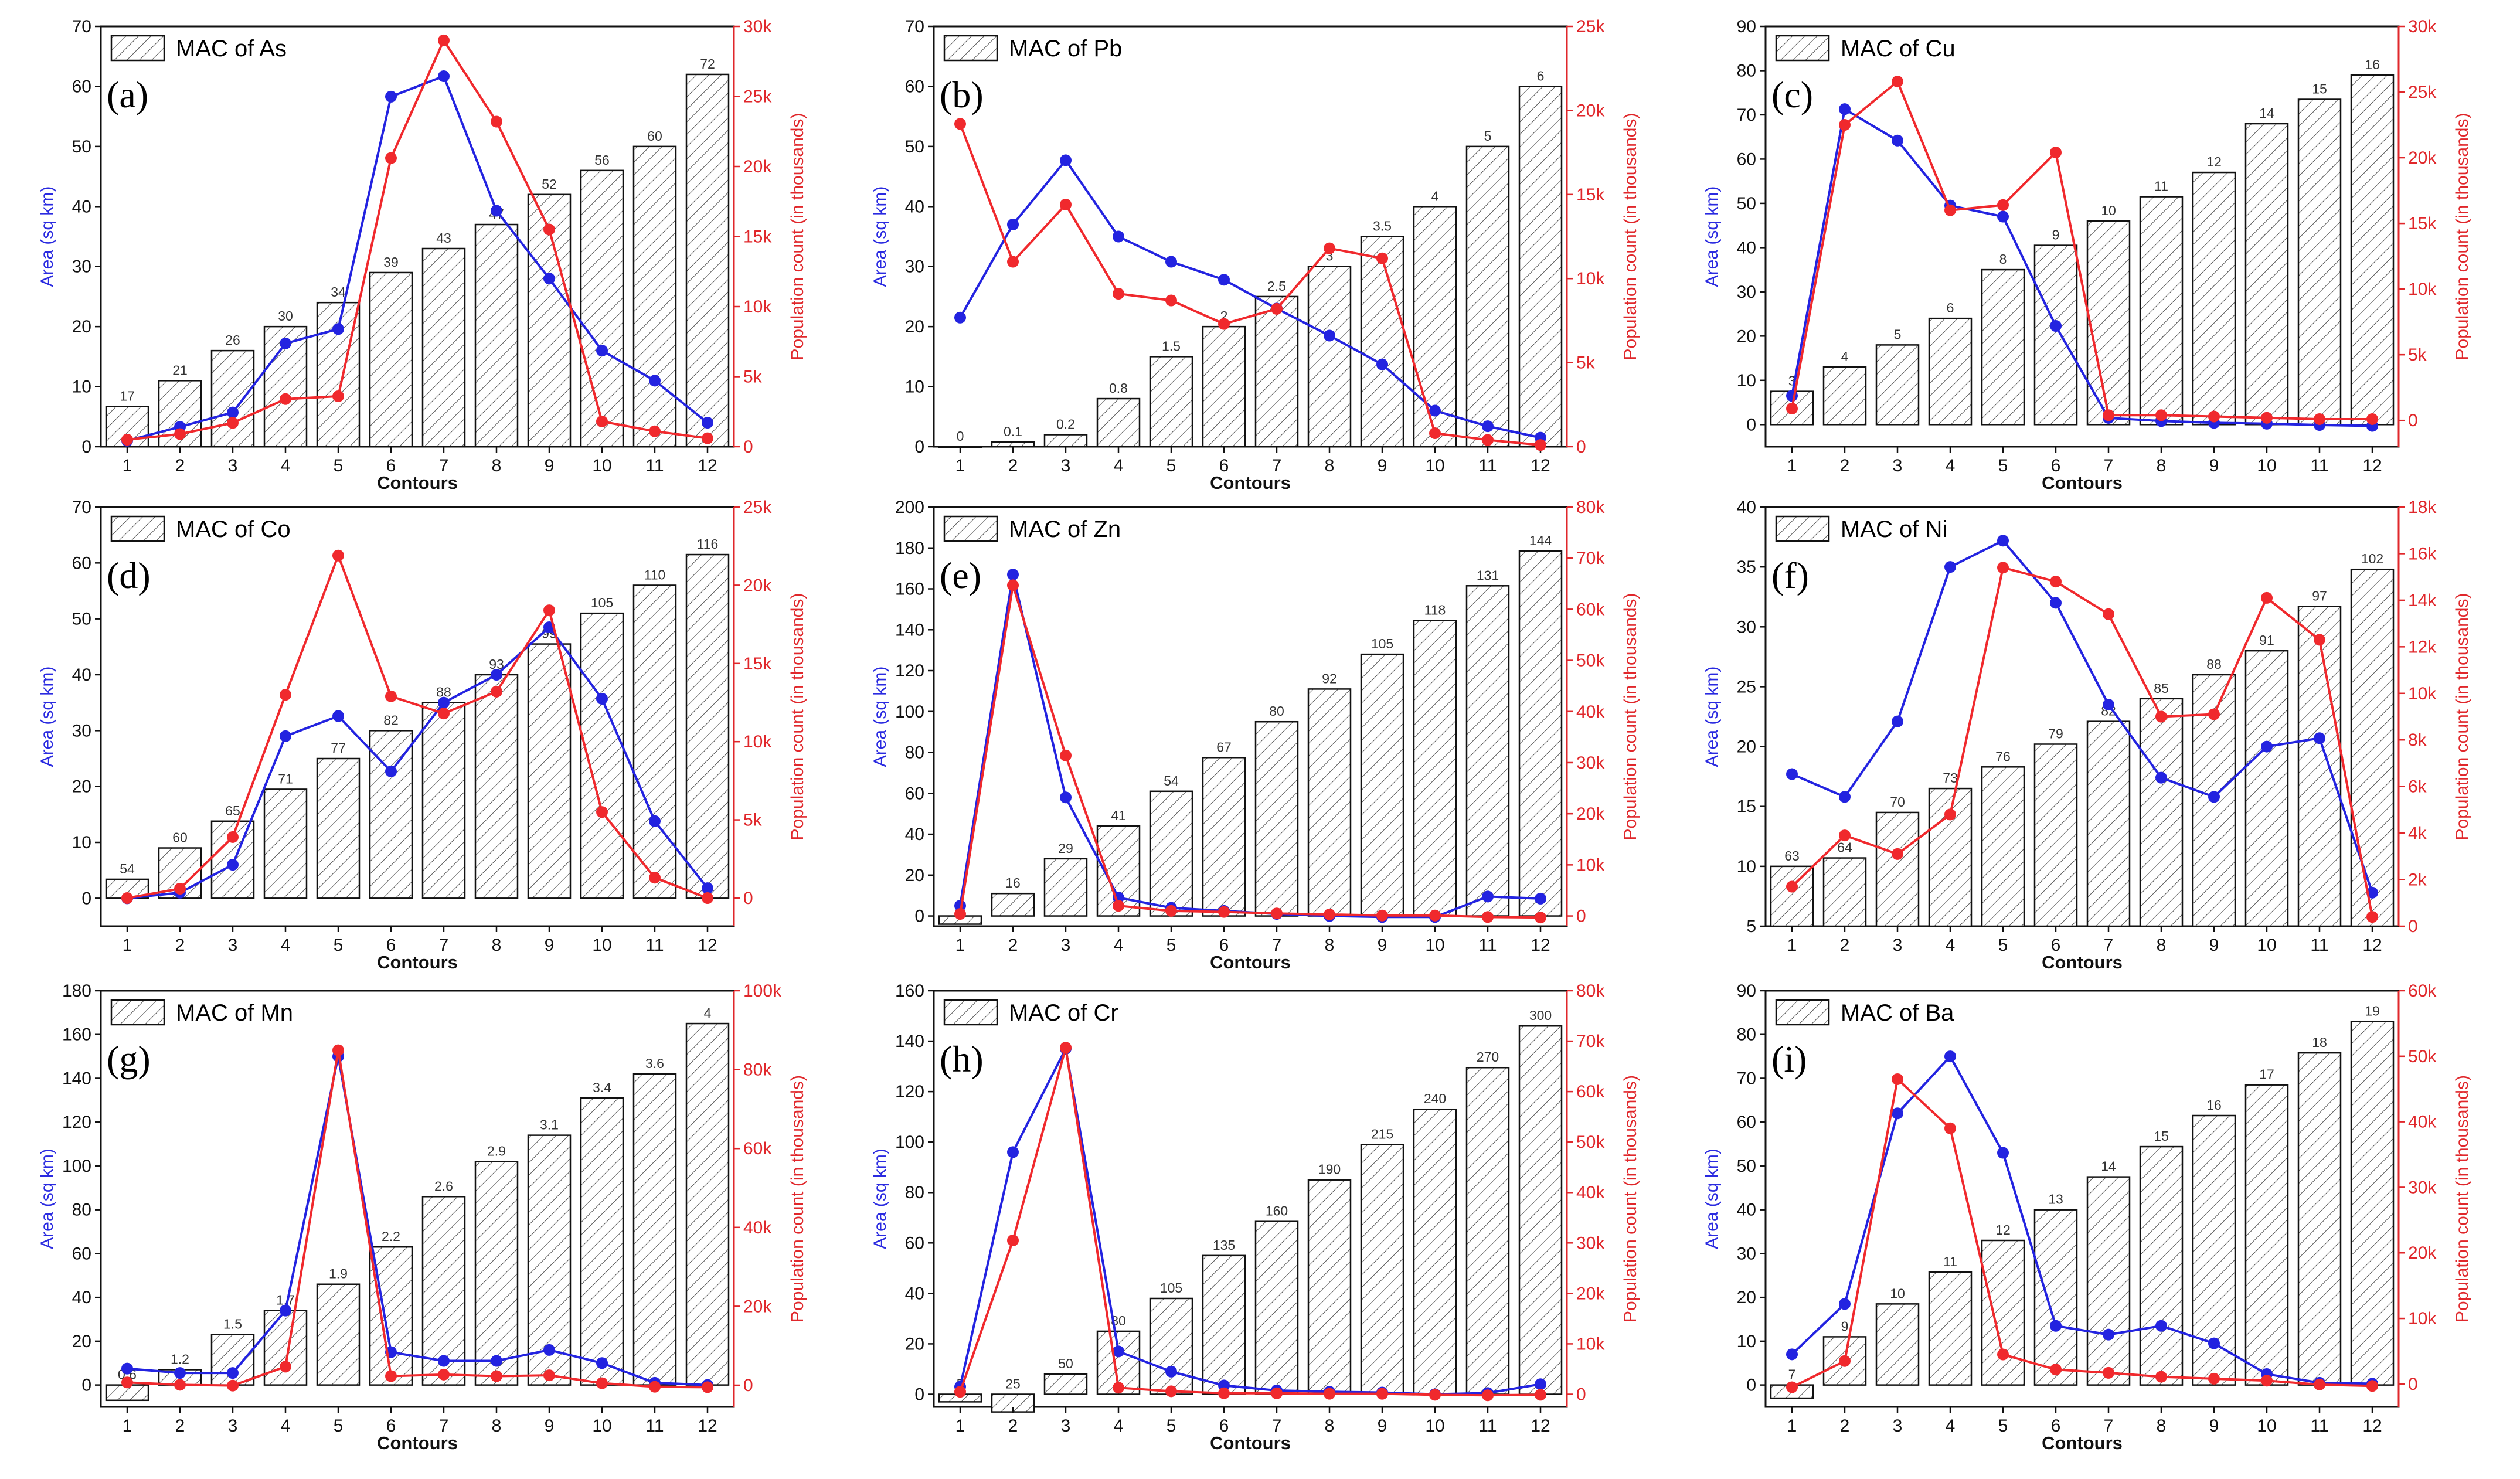 The width and height of the screenshot is (2520, 1479). I want to click on chart-2-left-tick-9: 90, so click(1746, 26).